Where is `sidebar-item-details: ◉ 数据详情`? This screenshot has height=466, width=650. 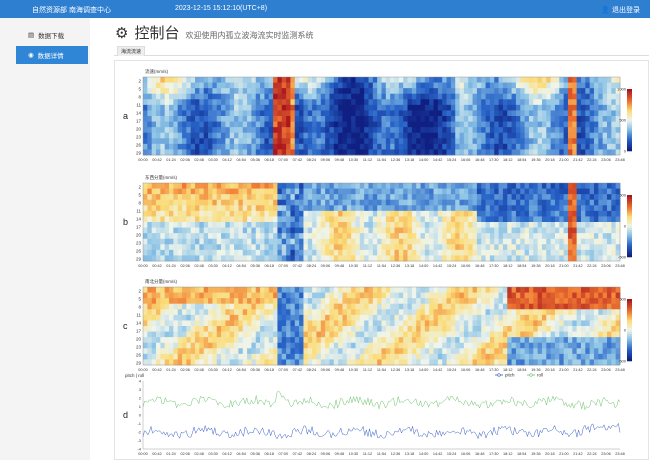 sidebar-item-details: ◉ 数据详情 is located at coordinates (52, 55).